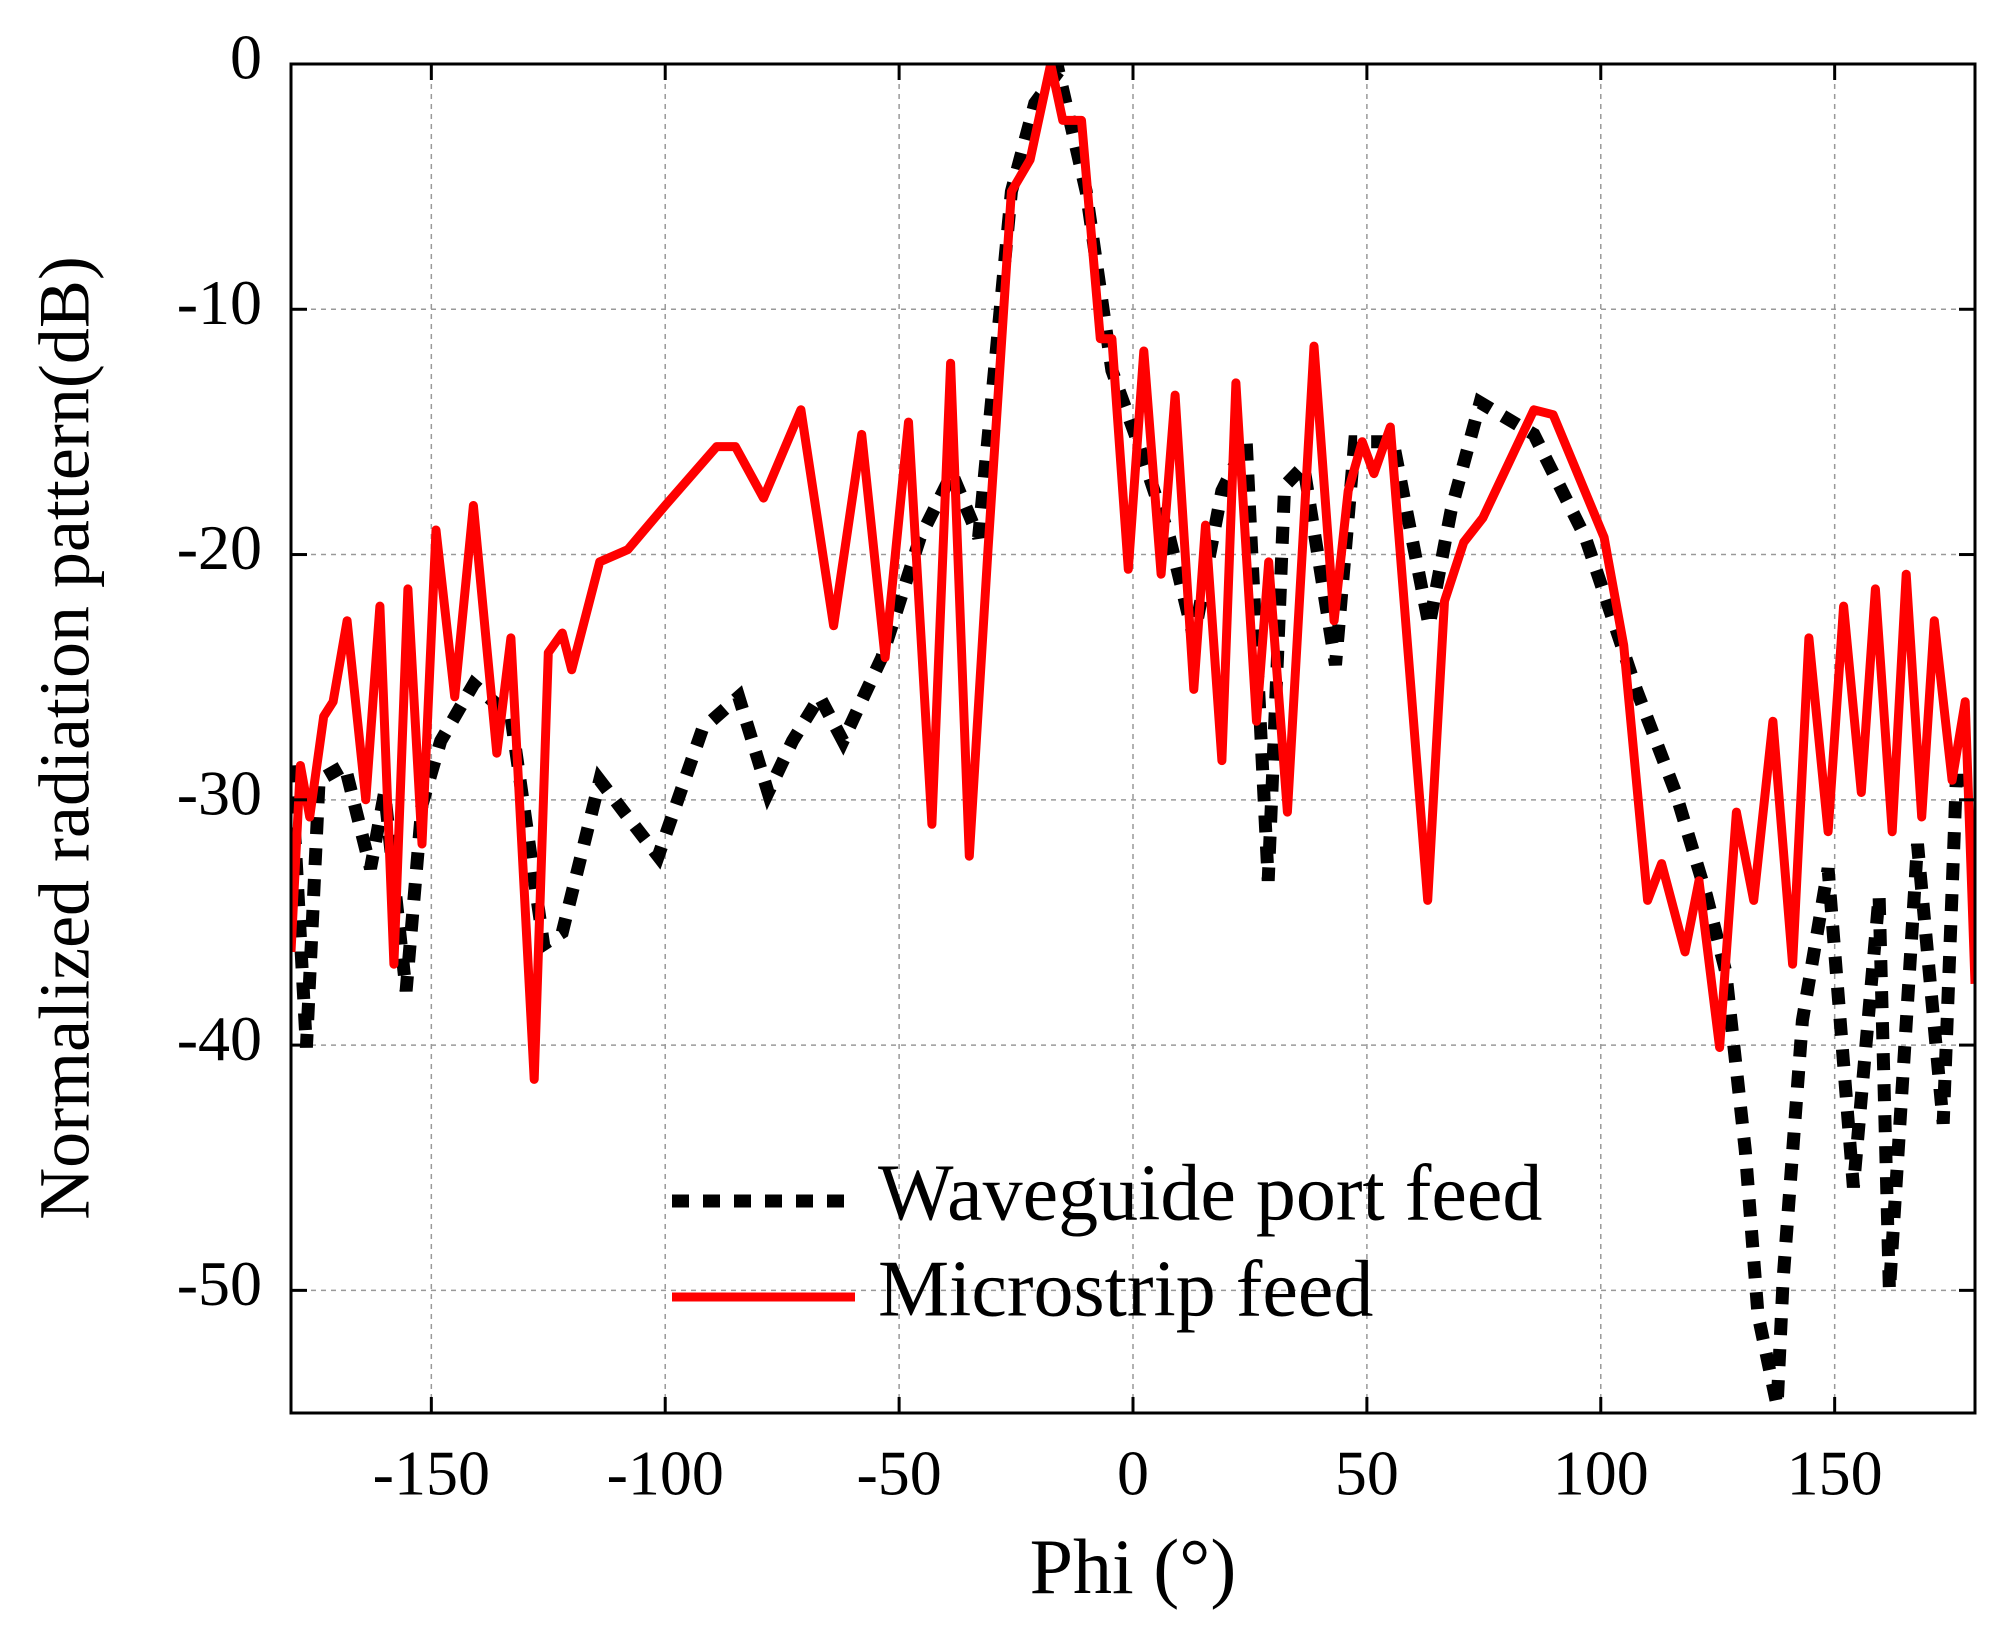  I want to click on x-tick-label: -100, so click(665, 1473).